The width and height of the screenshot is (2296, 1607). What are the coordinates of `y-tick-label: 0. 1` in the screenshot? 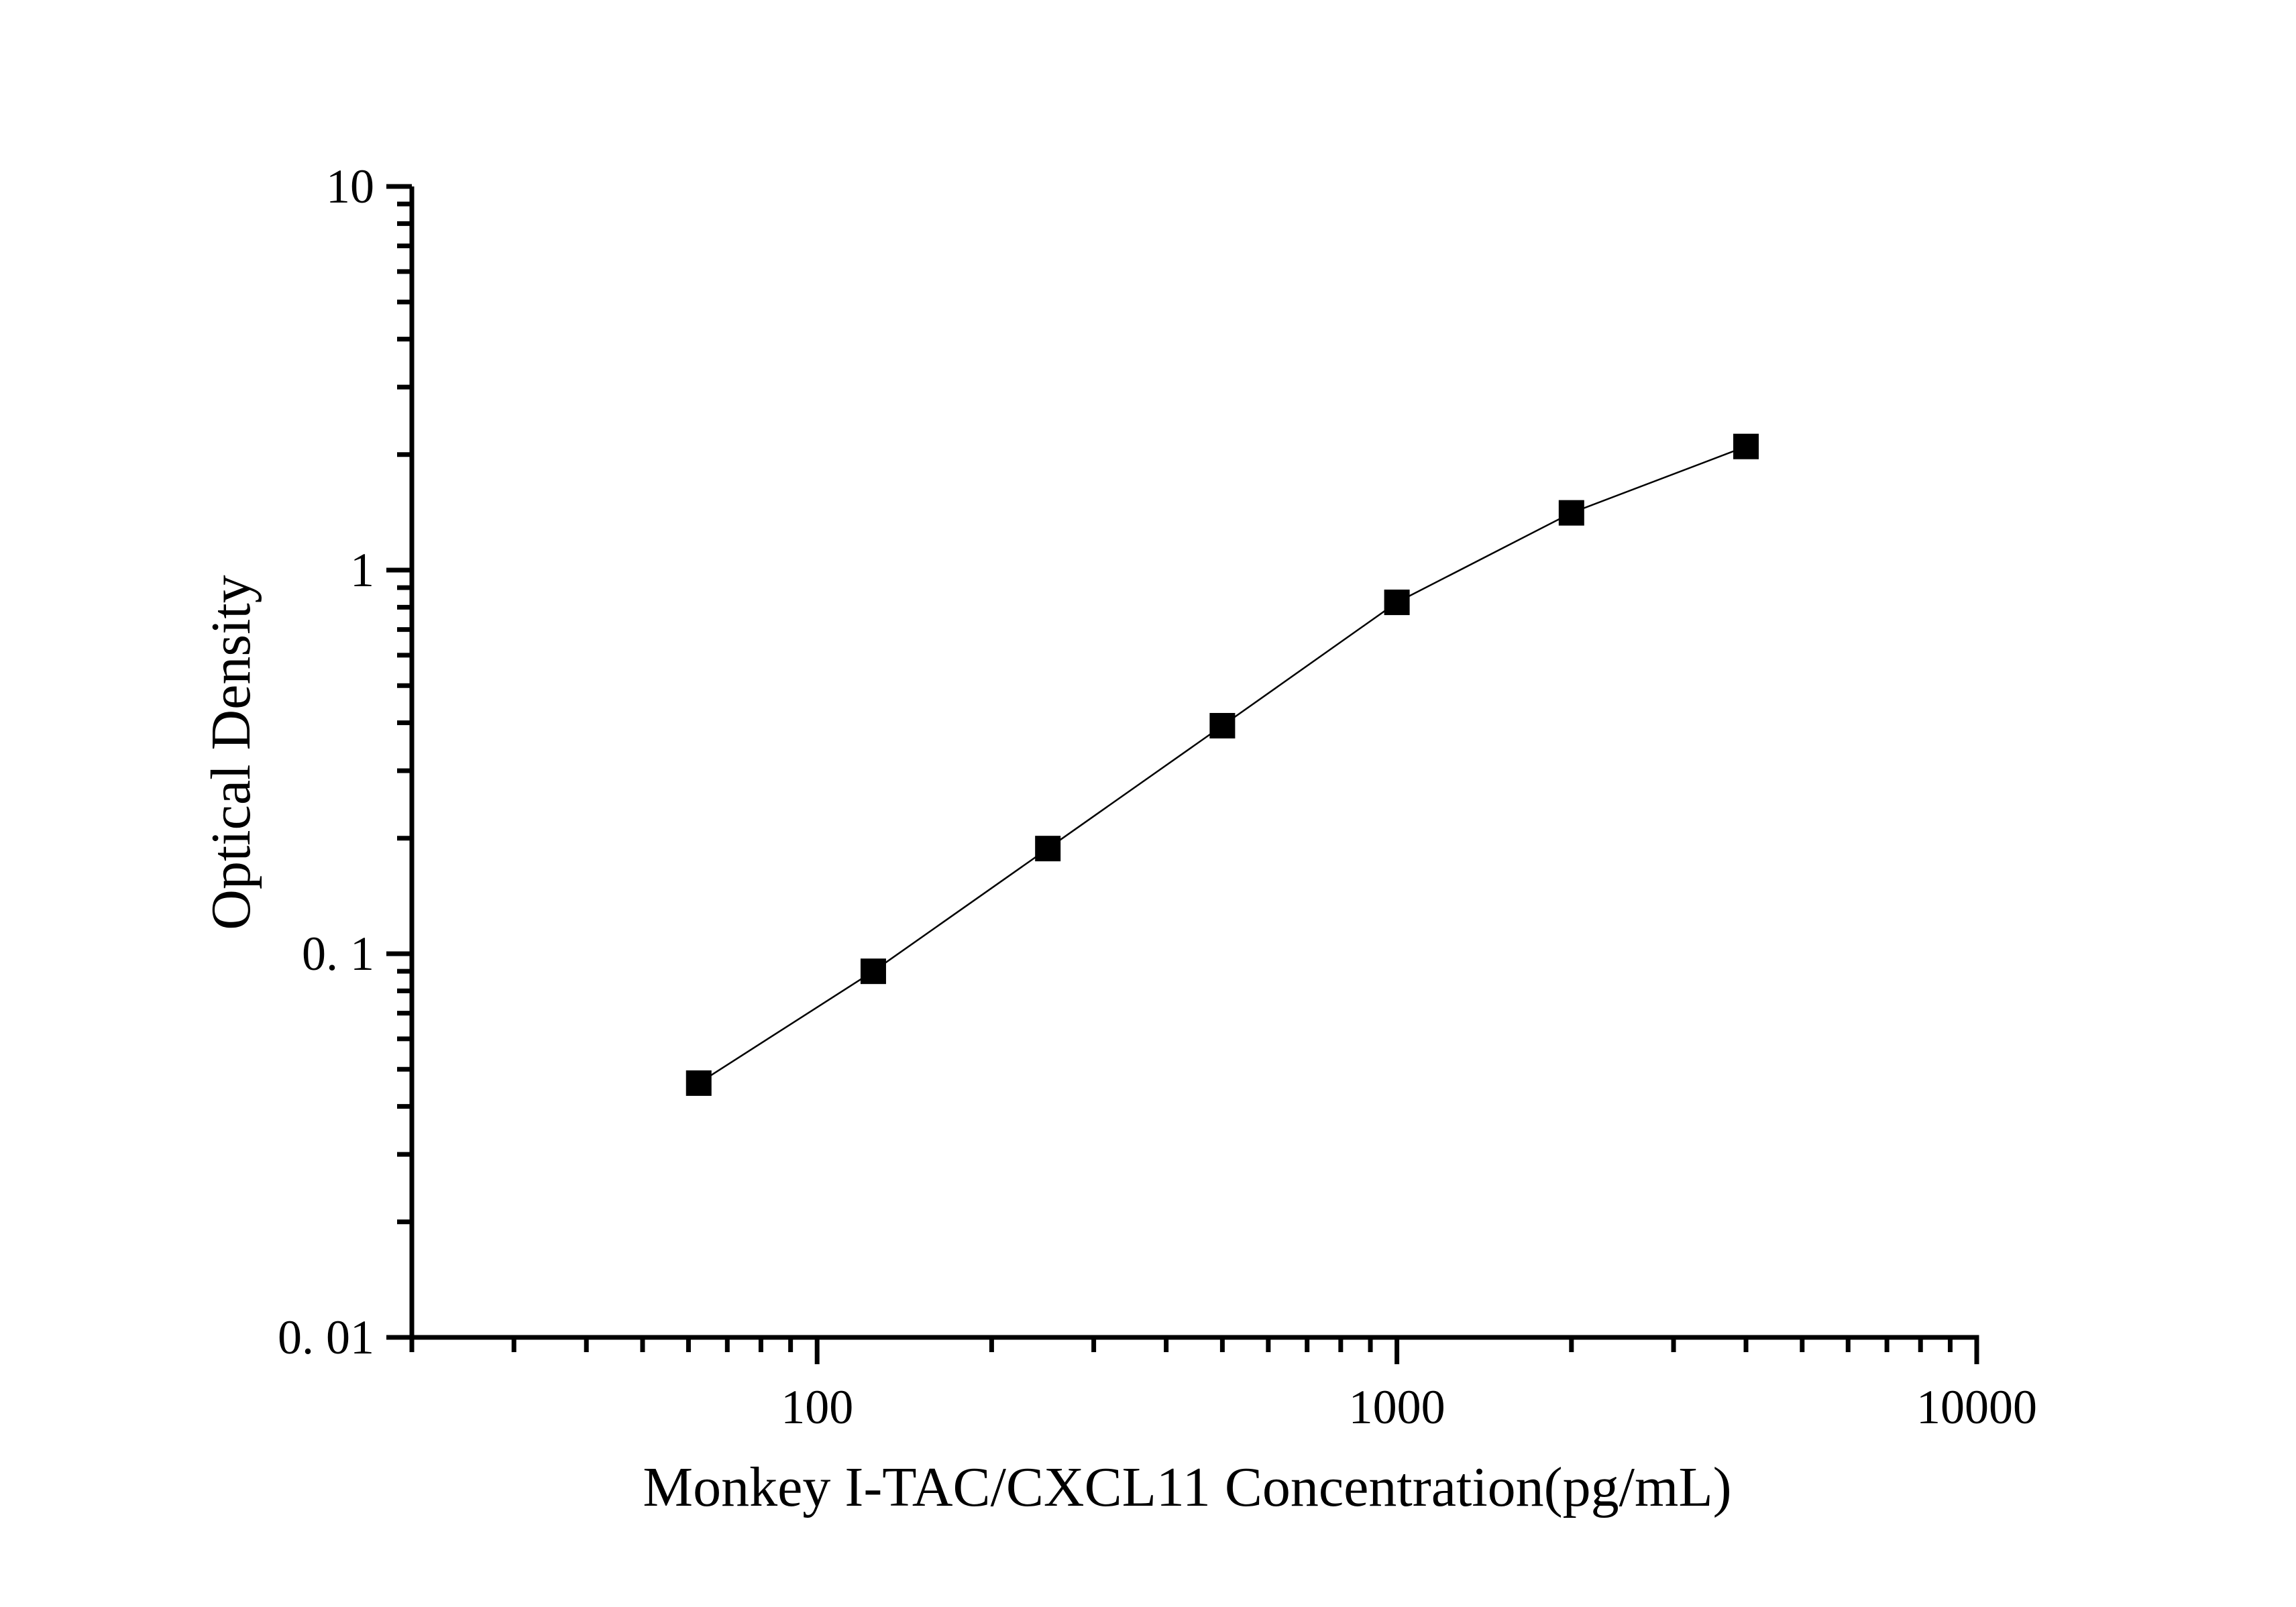 It's located at (338, 954).